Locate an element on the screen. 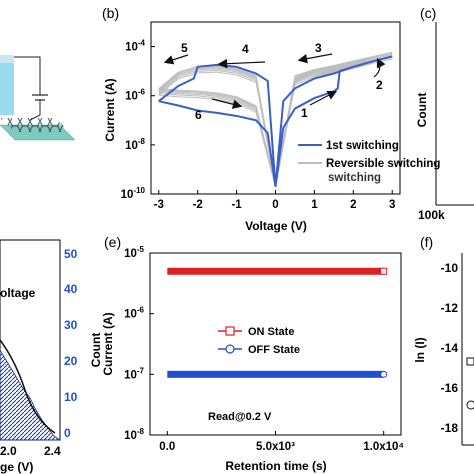 This screenshot has height=474, width=474. panel-b-annotations: 1 2 3 4 5 6 is located at coordinates (282, 81).